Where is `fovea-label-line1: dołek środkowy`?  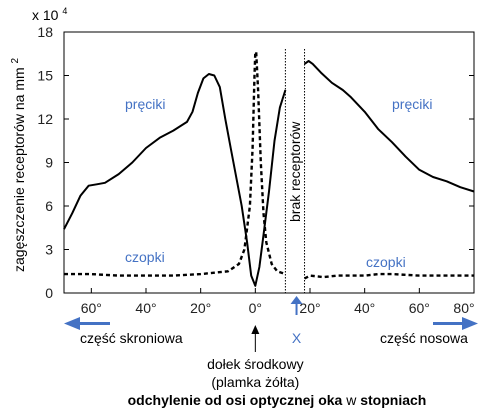
fovea-label-line1: dołek środkowy is located at coordinates (255, 364).